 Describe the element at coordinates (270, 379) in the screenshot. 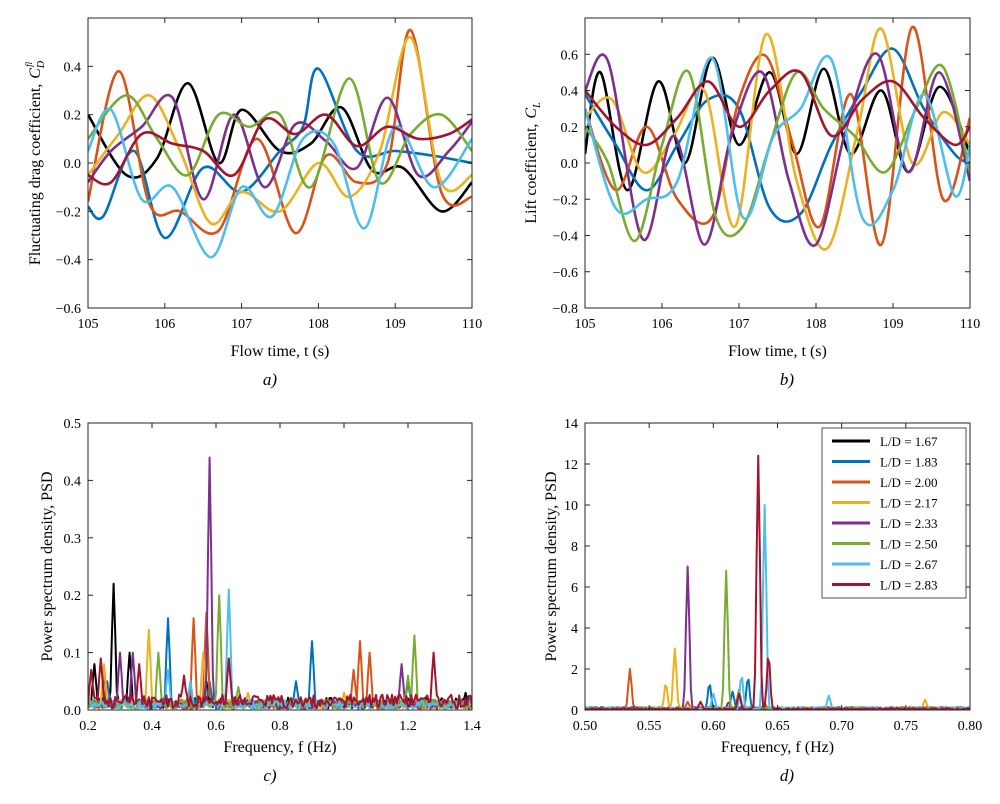

I see `subplot-caption: a)` at that location.